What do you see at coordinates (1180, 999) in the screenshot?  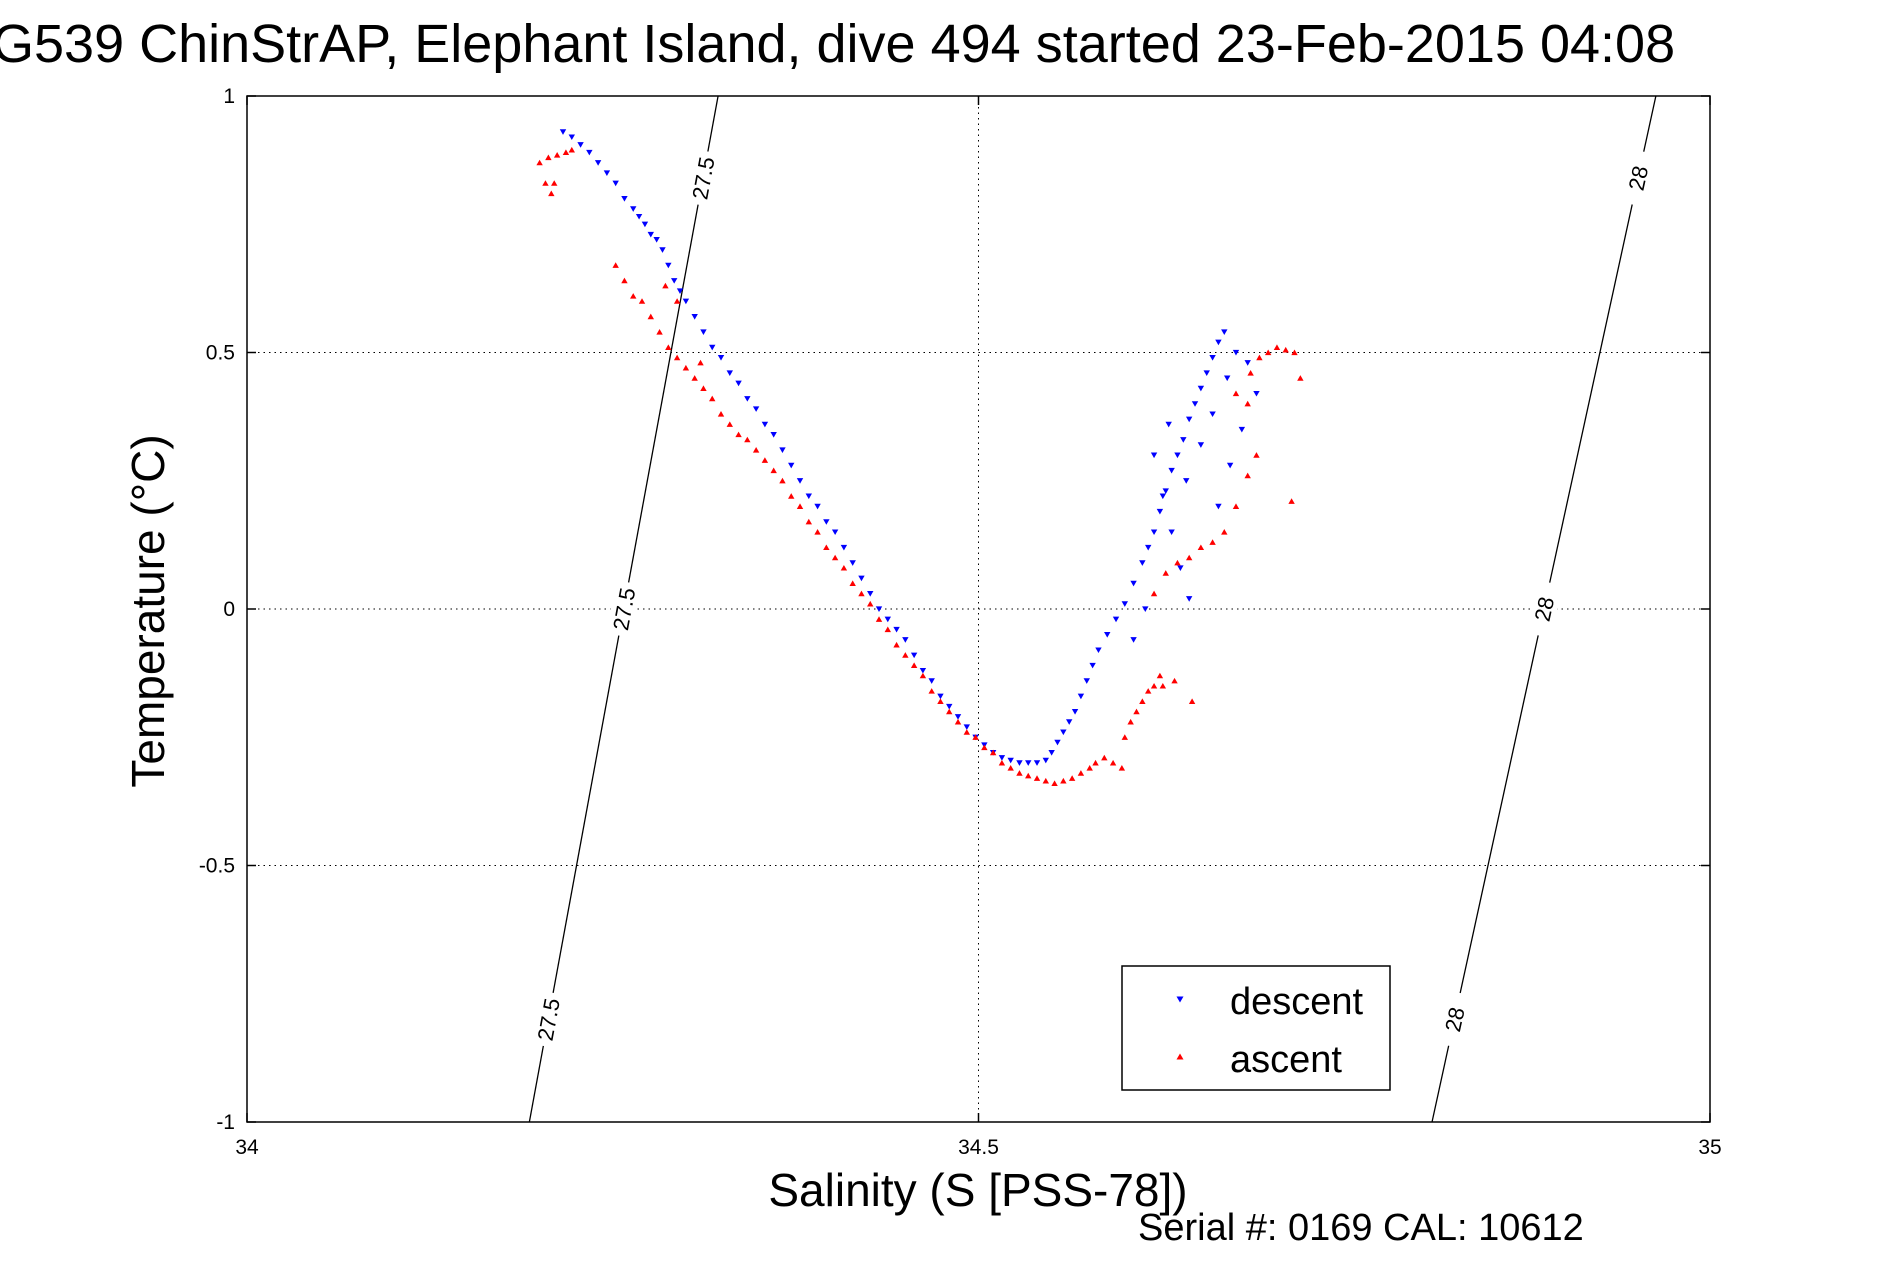 I see `legend-marker-descent` at bounding box center [1180, 999].